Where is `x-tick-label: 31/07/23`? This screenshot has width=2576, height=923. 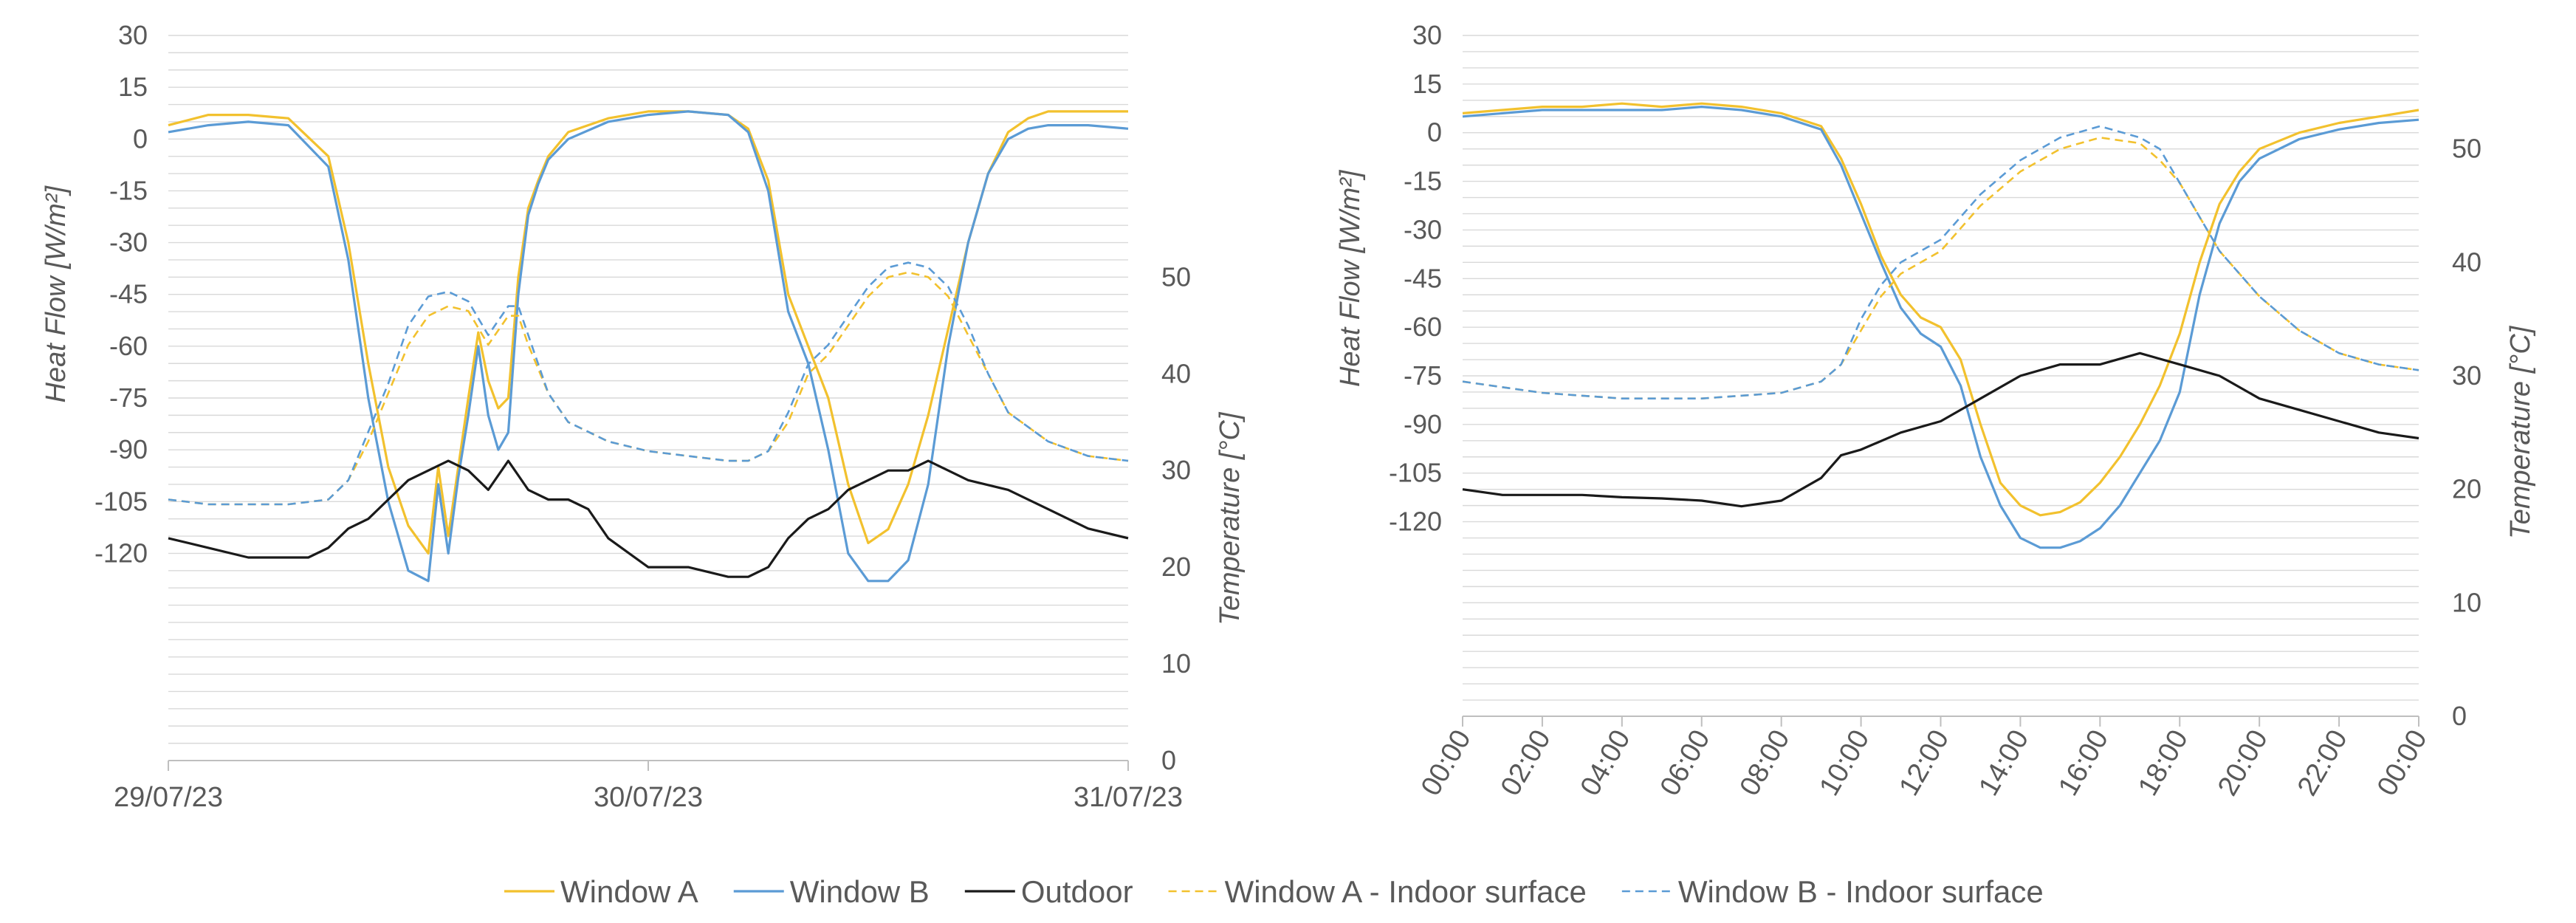 x-tick-label: 31/07/23 is located at coordinates (1128, 797).